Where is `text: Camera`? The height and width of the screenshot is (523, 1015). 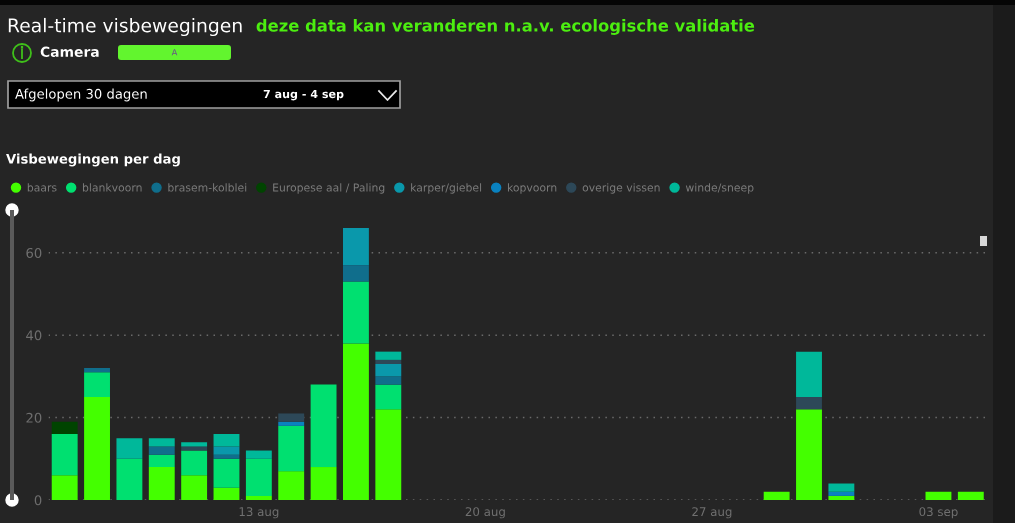 text: Camera is located at coordinates (69, 52).